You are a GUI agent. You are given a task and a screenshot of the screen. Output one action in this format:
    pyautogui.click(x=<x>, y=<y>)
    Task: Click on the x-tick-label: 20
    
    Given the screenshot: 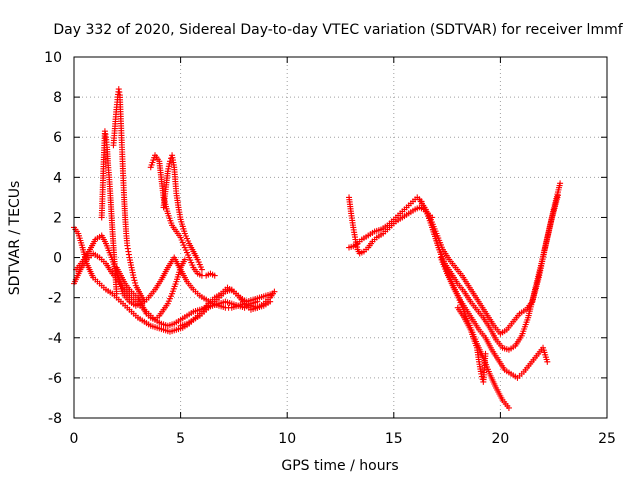 What is the action you would take?
    pyautogui.click(x=500, y=439)
    